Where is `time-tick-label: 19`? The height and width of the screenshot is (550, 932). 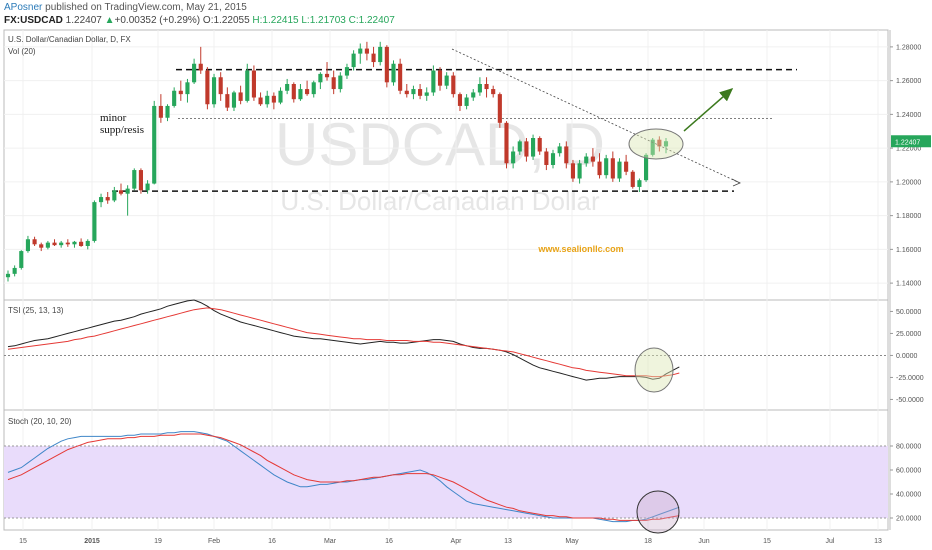
time-tick-label: 19 is located at coordinates (158, 541).